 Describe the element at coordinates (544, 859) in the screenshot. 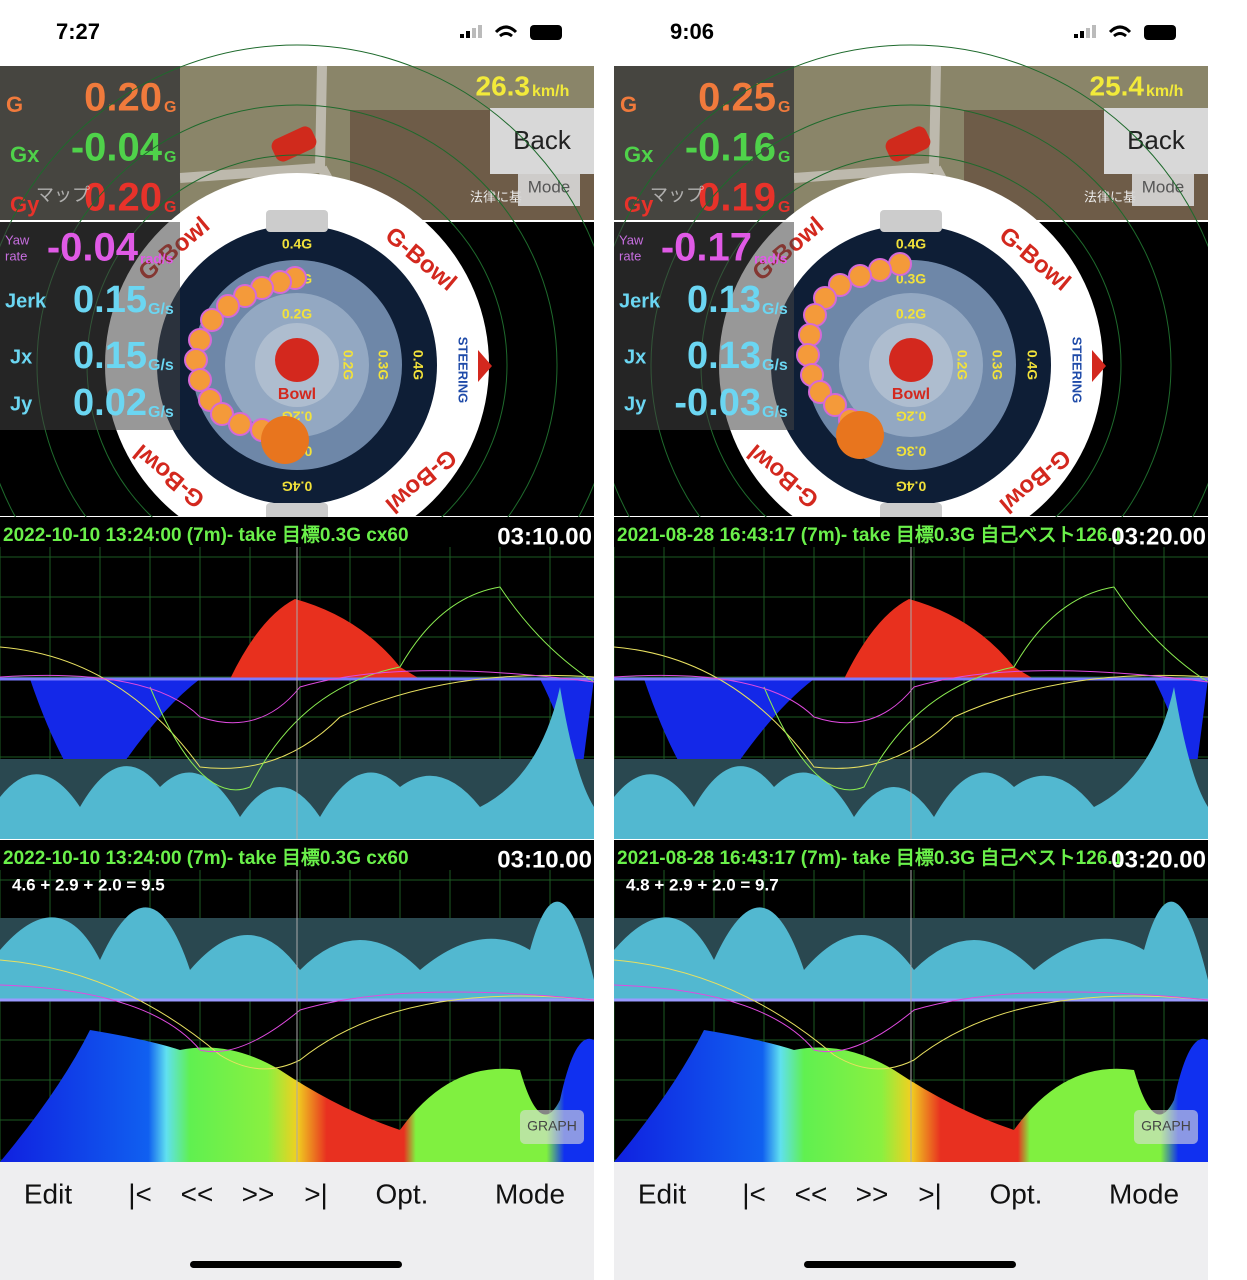

I see `graph-time: 03:10.00` at that location.